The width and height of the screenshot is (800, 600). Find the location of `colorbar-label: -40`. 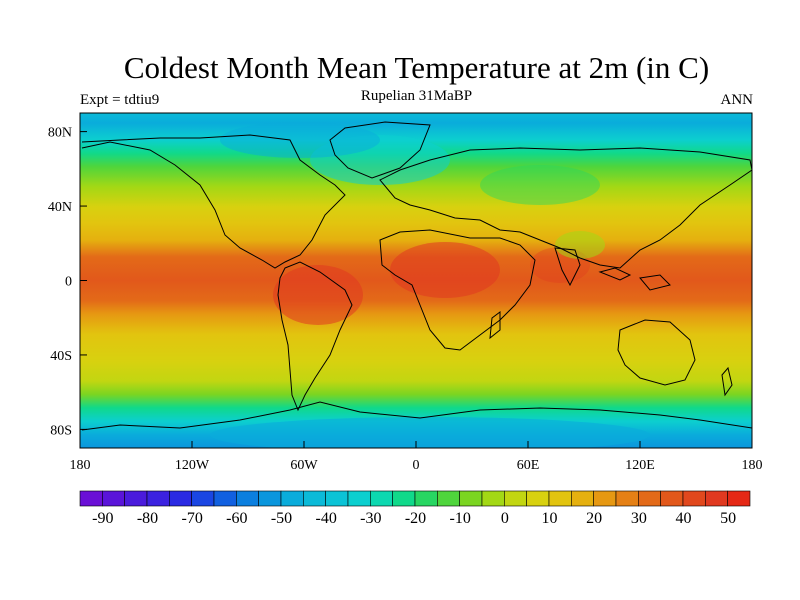

colorbar-label: -40 is located at coordinates (326, 518).